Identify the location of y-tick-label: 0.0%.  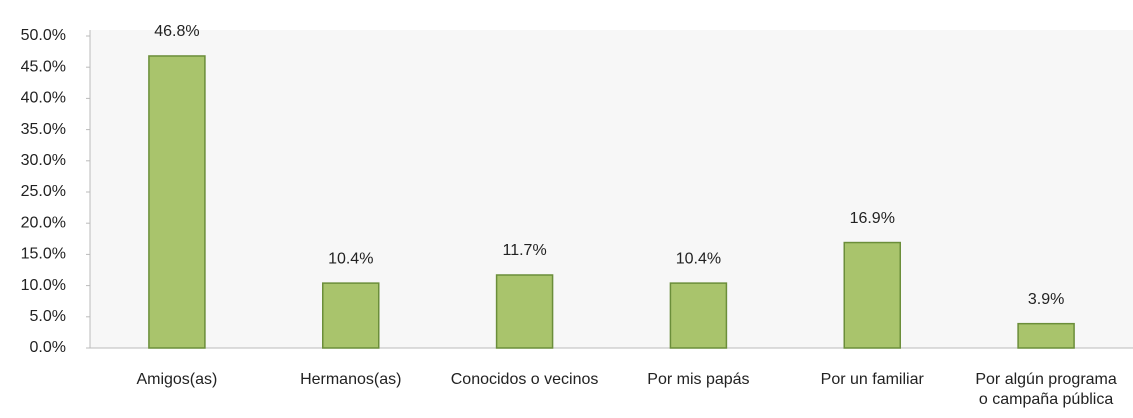
(48, 347).